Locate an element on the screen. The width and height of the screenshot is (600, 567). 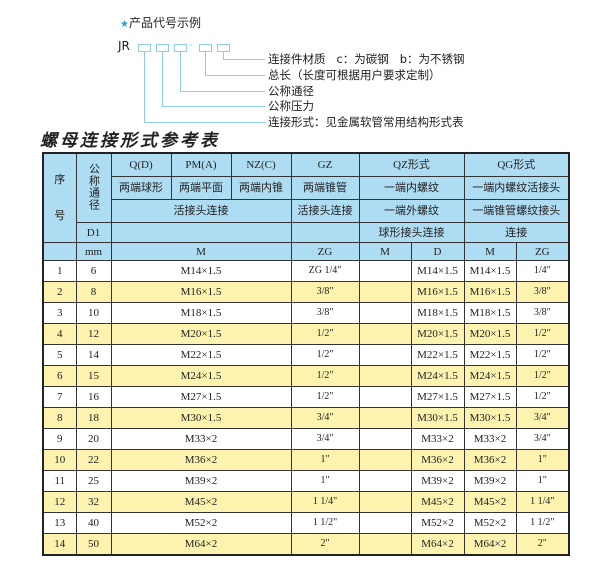
table-row: 2 8 M16×1.5 3/8" M16×1.5 M16×1.5 3/8" is located at coordinates (306, 292).